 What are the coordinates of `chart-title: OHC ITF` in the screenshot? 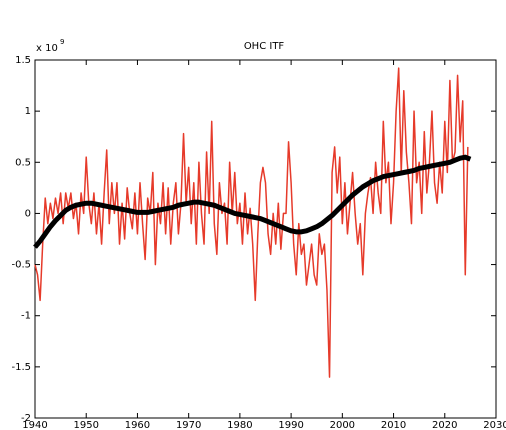 It's located at (264, 46).